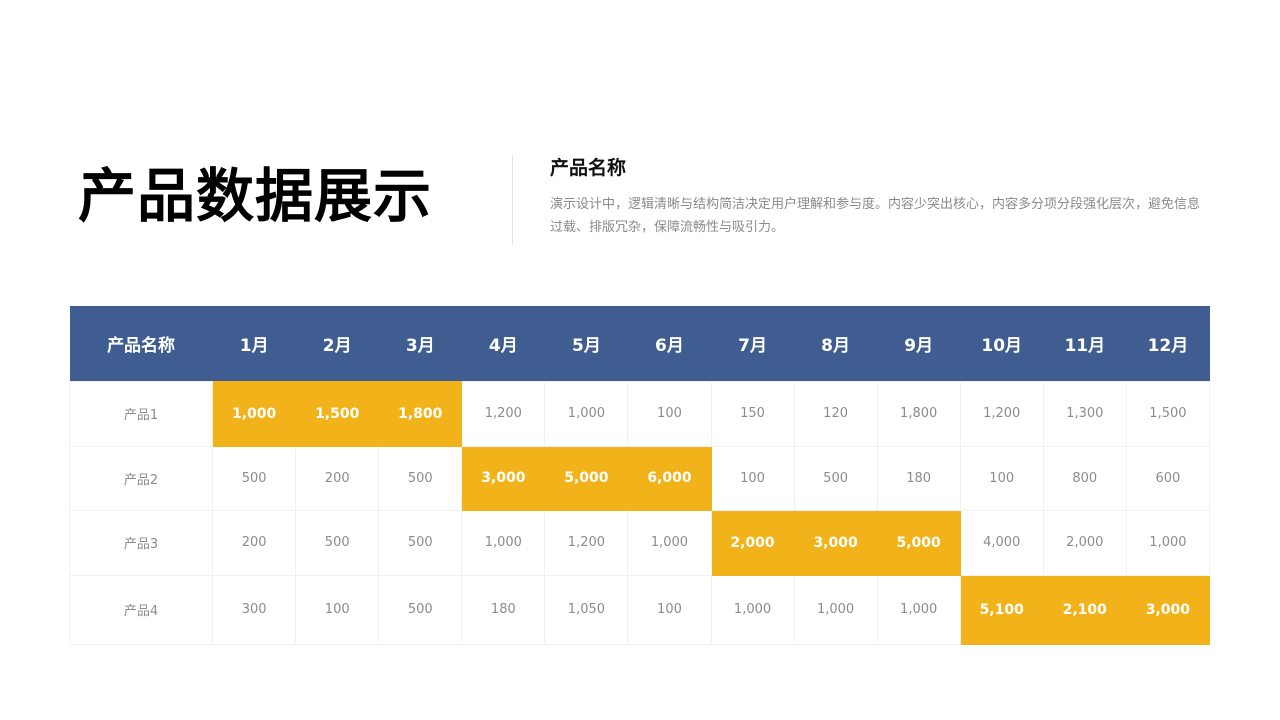  Describe the element at coordinates (752, 345) in the screenshot. I see `header-month: 7月` at that location.